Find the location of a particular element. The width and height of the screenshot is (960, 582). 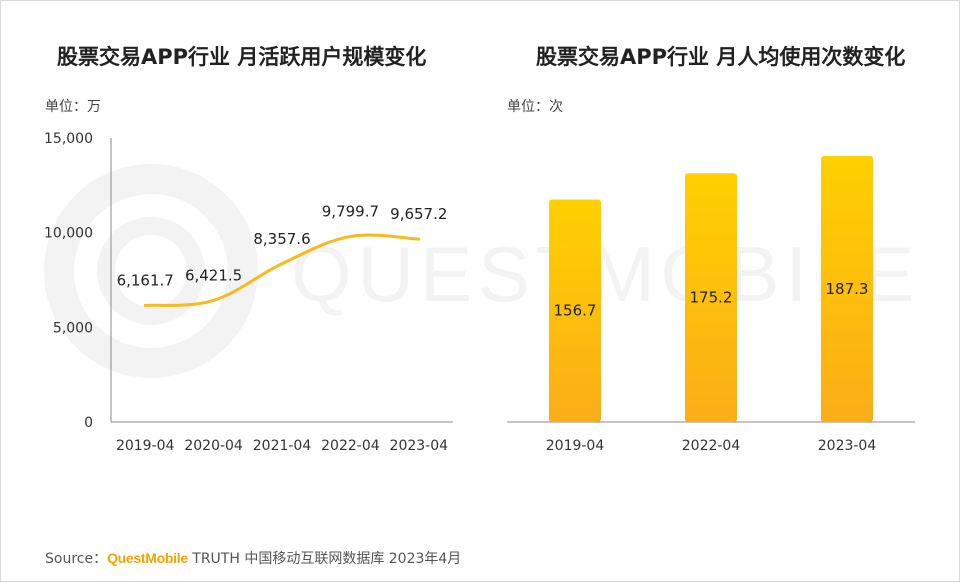

right-chart-title: 股票交易APP行业 月人均使用次数变化 is located at coordinates (721, 57).